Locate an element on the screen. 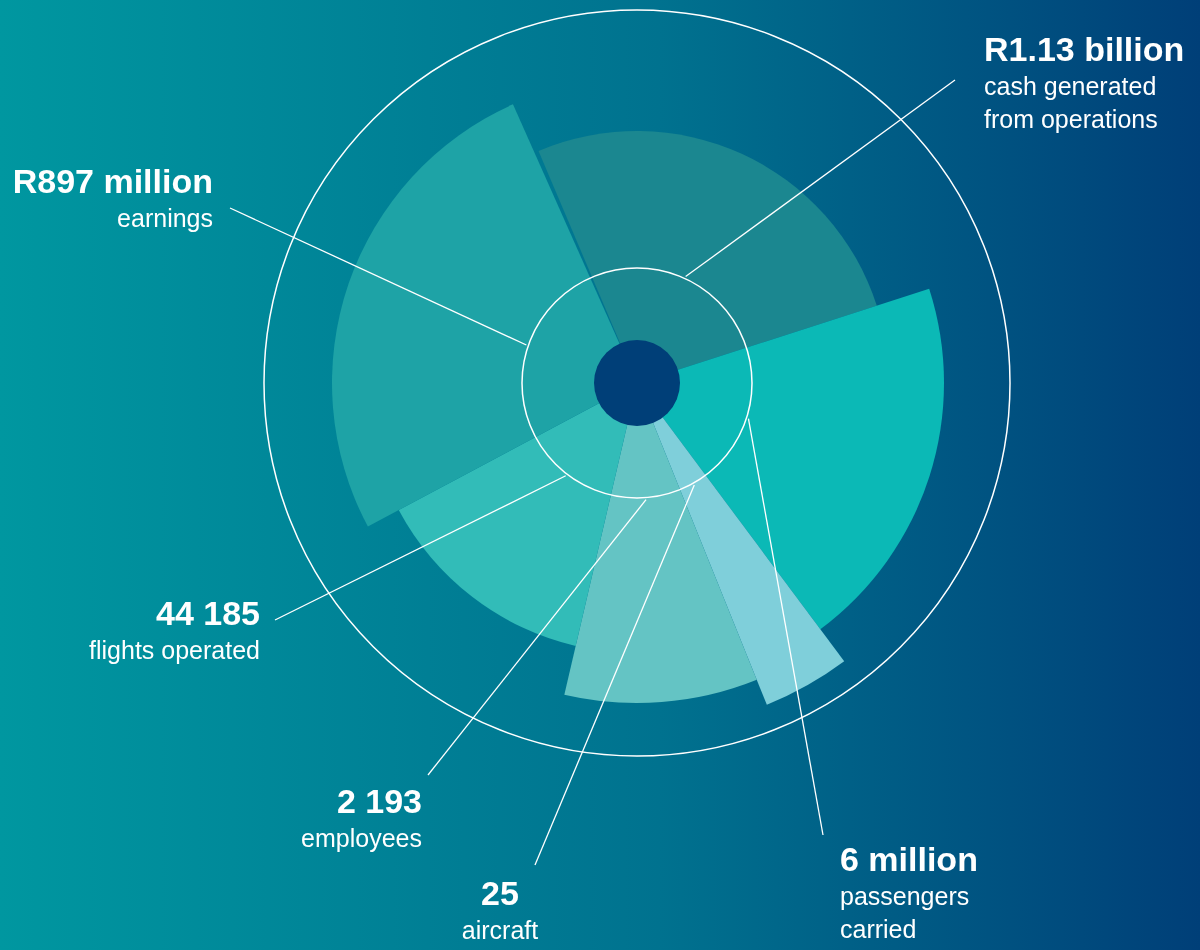  data-label: 2 193 is located at coordinates (378, 801).